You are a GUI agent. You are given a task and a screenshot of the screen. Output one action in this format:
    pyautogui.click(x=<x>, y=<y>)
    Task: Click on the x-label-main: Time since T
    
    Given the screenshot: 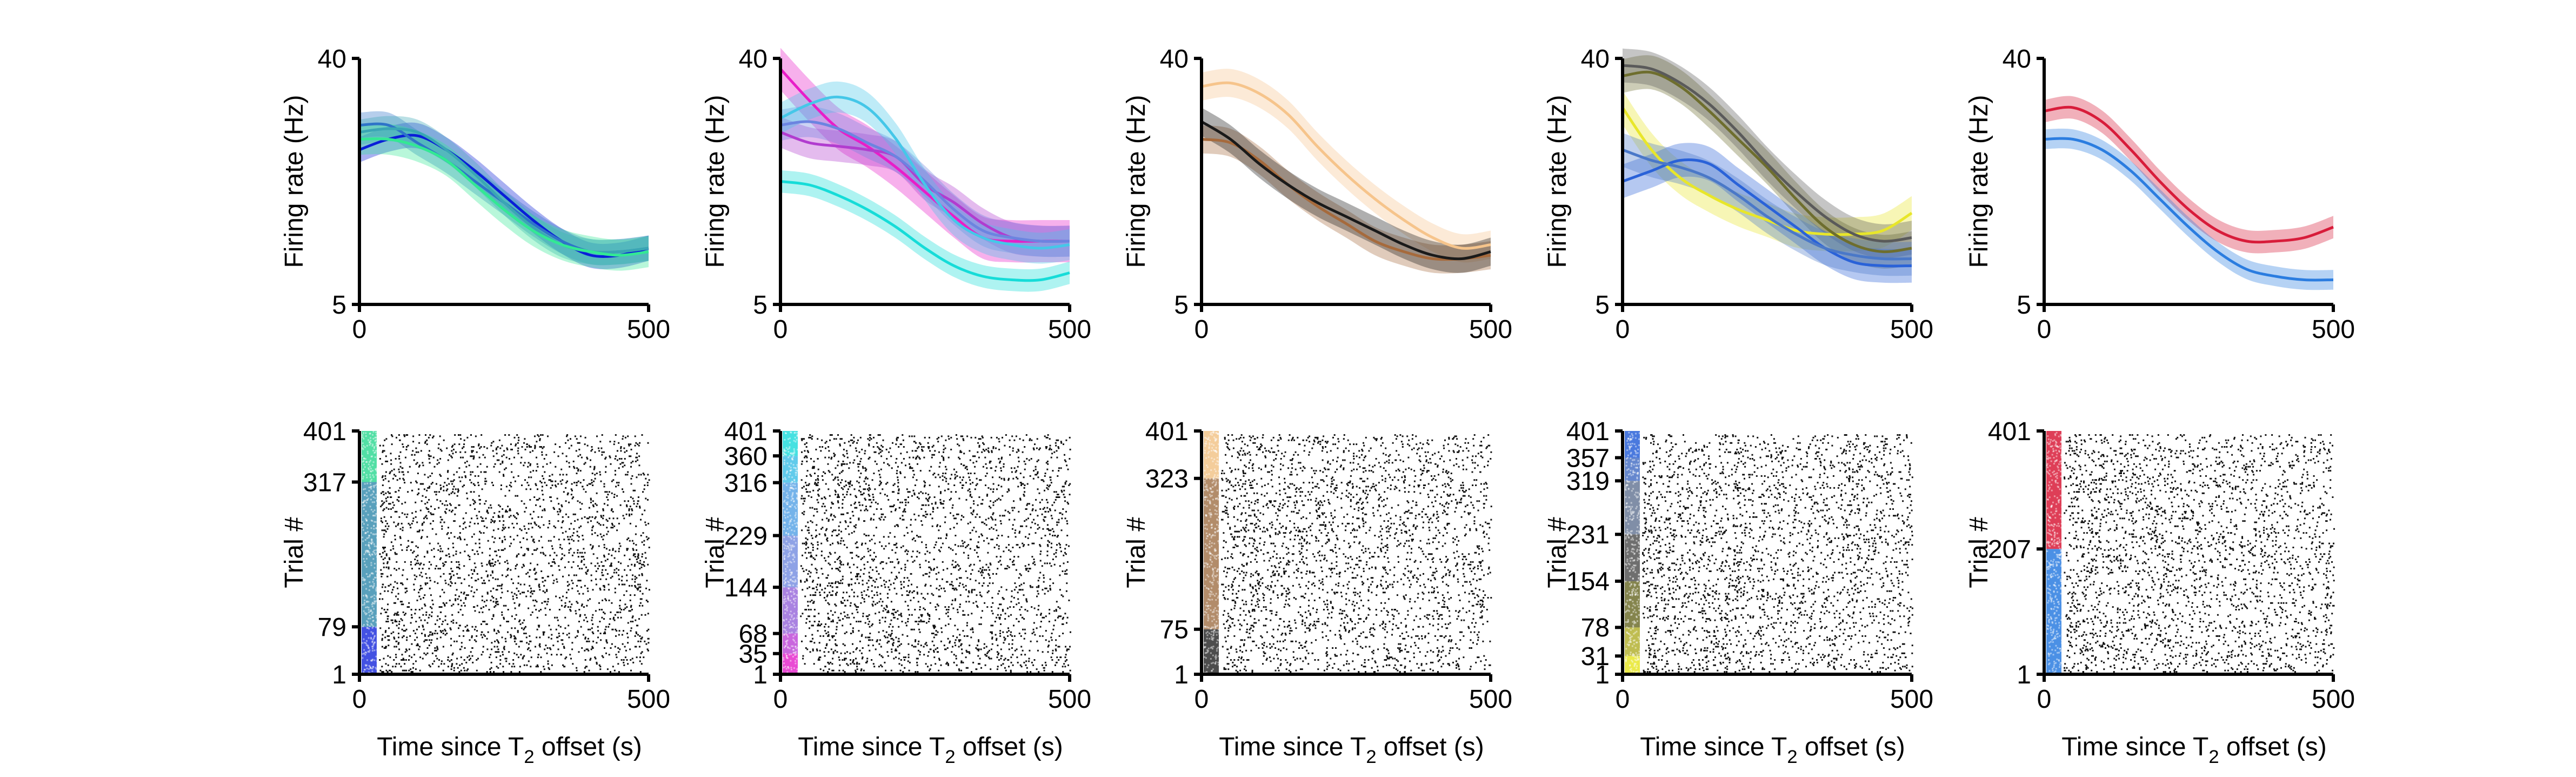 What is the action you would take?
    pyautogui.click(x=872, y=747)
    